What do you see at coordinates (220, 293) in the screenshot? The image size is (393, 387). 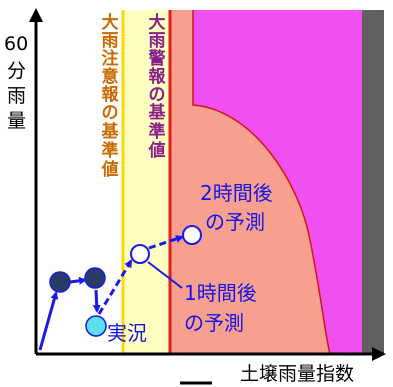 I see `forecast-1h-label-line1: 1時間後` at bounding box center [220, 293].